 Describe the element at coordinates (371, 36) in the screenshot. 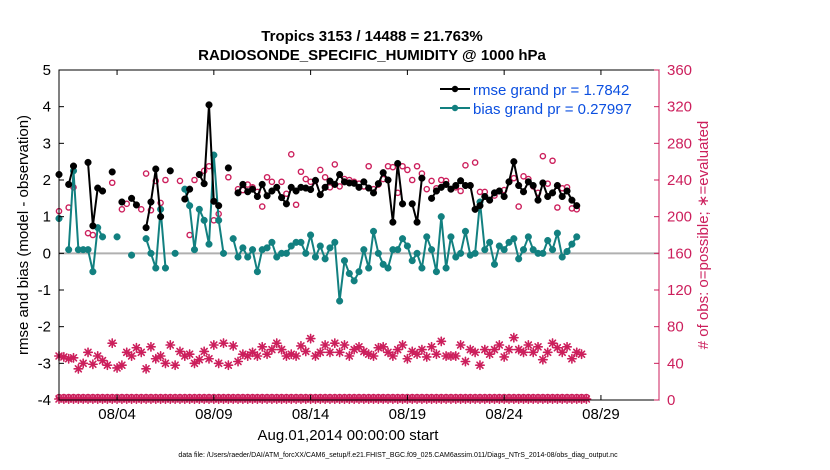

I see `chart-title-line1: Tropics 3153 / 14488 = 21.763%` at that location.